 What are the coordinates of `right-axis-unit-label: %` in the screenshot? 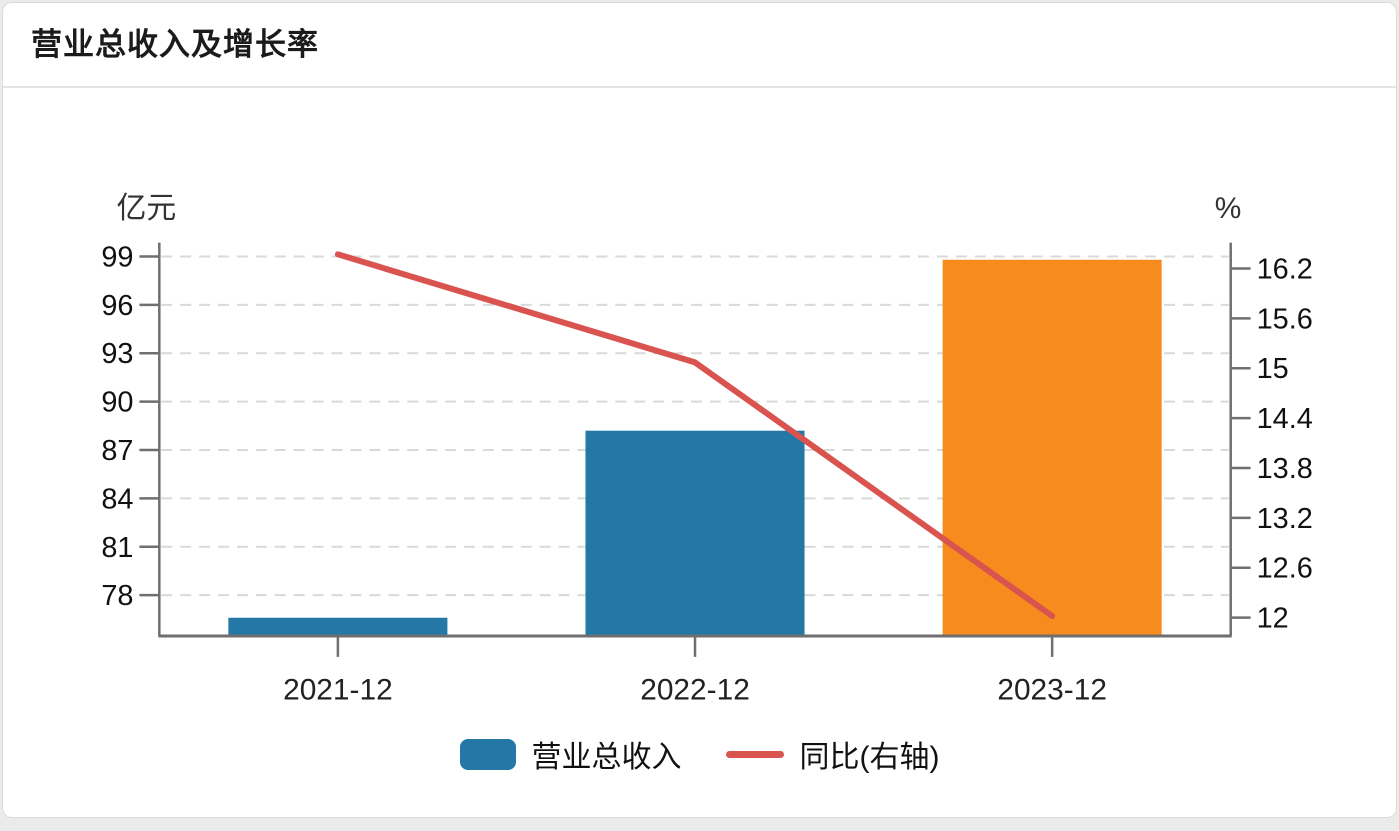 It's located at (1228, 208).